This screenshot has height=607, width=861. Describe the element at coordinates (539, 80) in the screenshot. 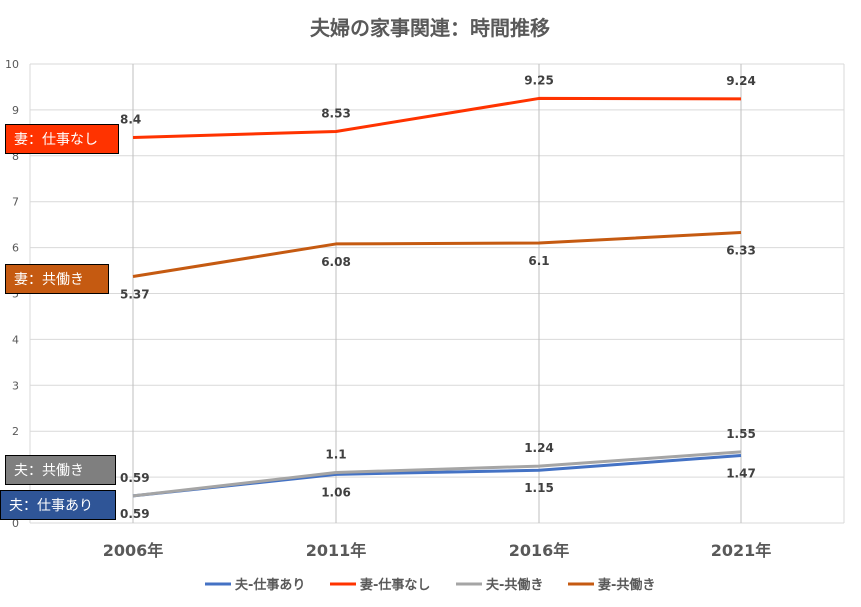

I see `data-label: 9.25` at that location.